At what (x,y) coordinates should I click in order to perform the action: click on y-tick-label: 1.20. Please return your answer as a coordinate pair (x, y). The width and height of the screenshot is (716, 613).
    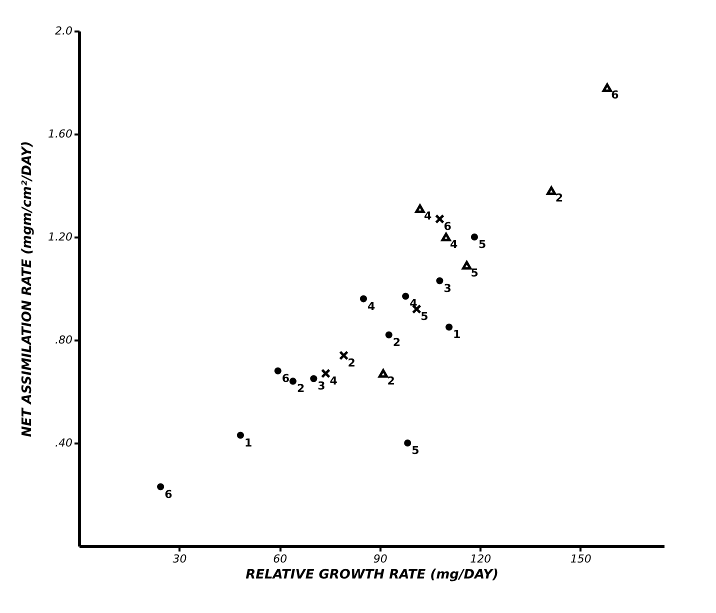
    Looking at the image, I should click on (60, 237).